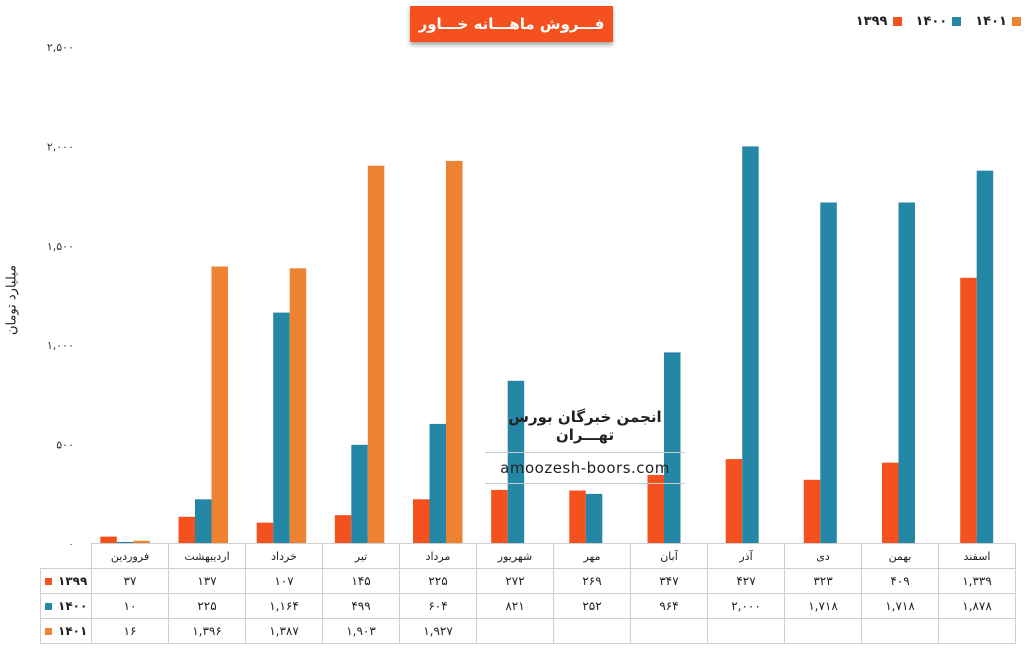 The height and width of the screenshot is (671, 1035). I want to click on data-label: ۱,۹۲۷, so click(438, 631).